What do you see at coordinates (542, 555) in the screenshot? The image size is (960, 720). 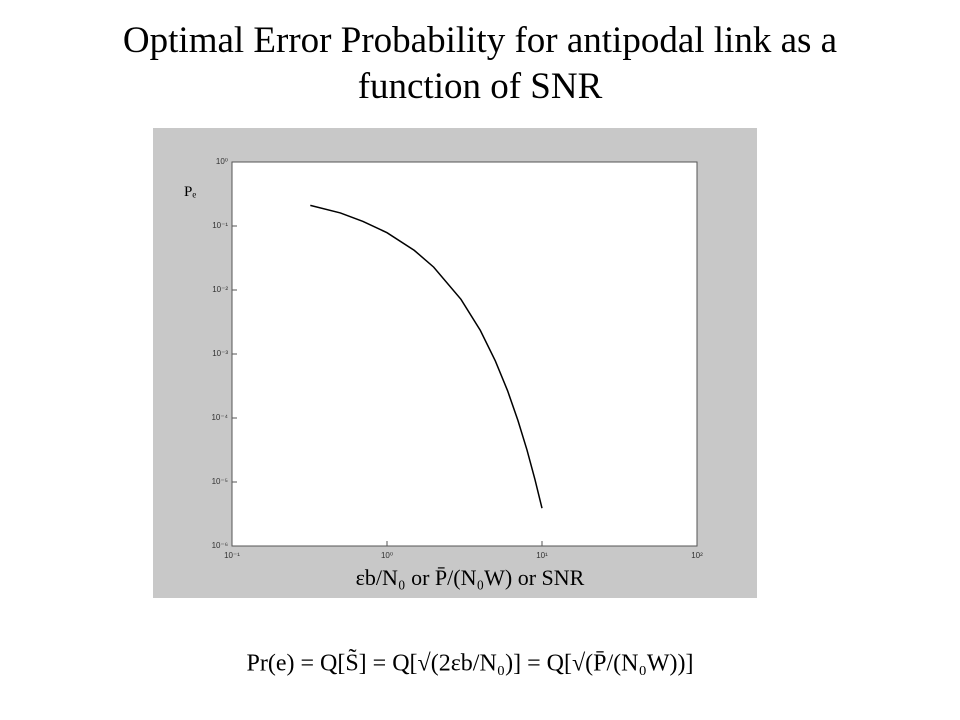 I see `x-tick-label: 10¹` at bounding box center [542, 555].